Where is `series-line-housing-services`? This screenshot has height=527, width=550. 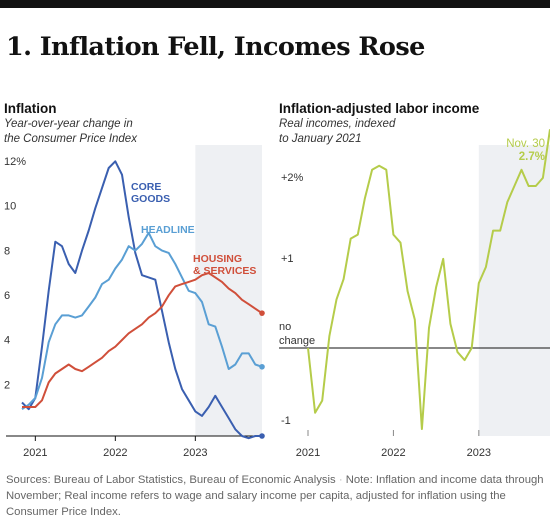
series-line-housing-services is located at coordinates (142, 340).